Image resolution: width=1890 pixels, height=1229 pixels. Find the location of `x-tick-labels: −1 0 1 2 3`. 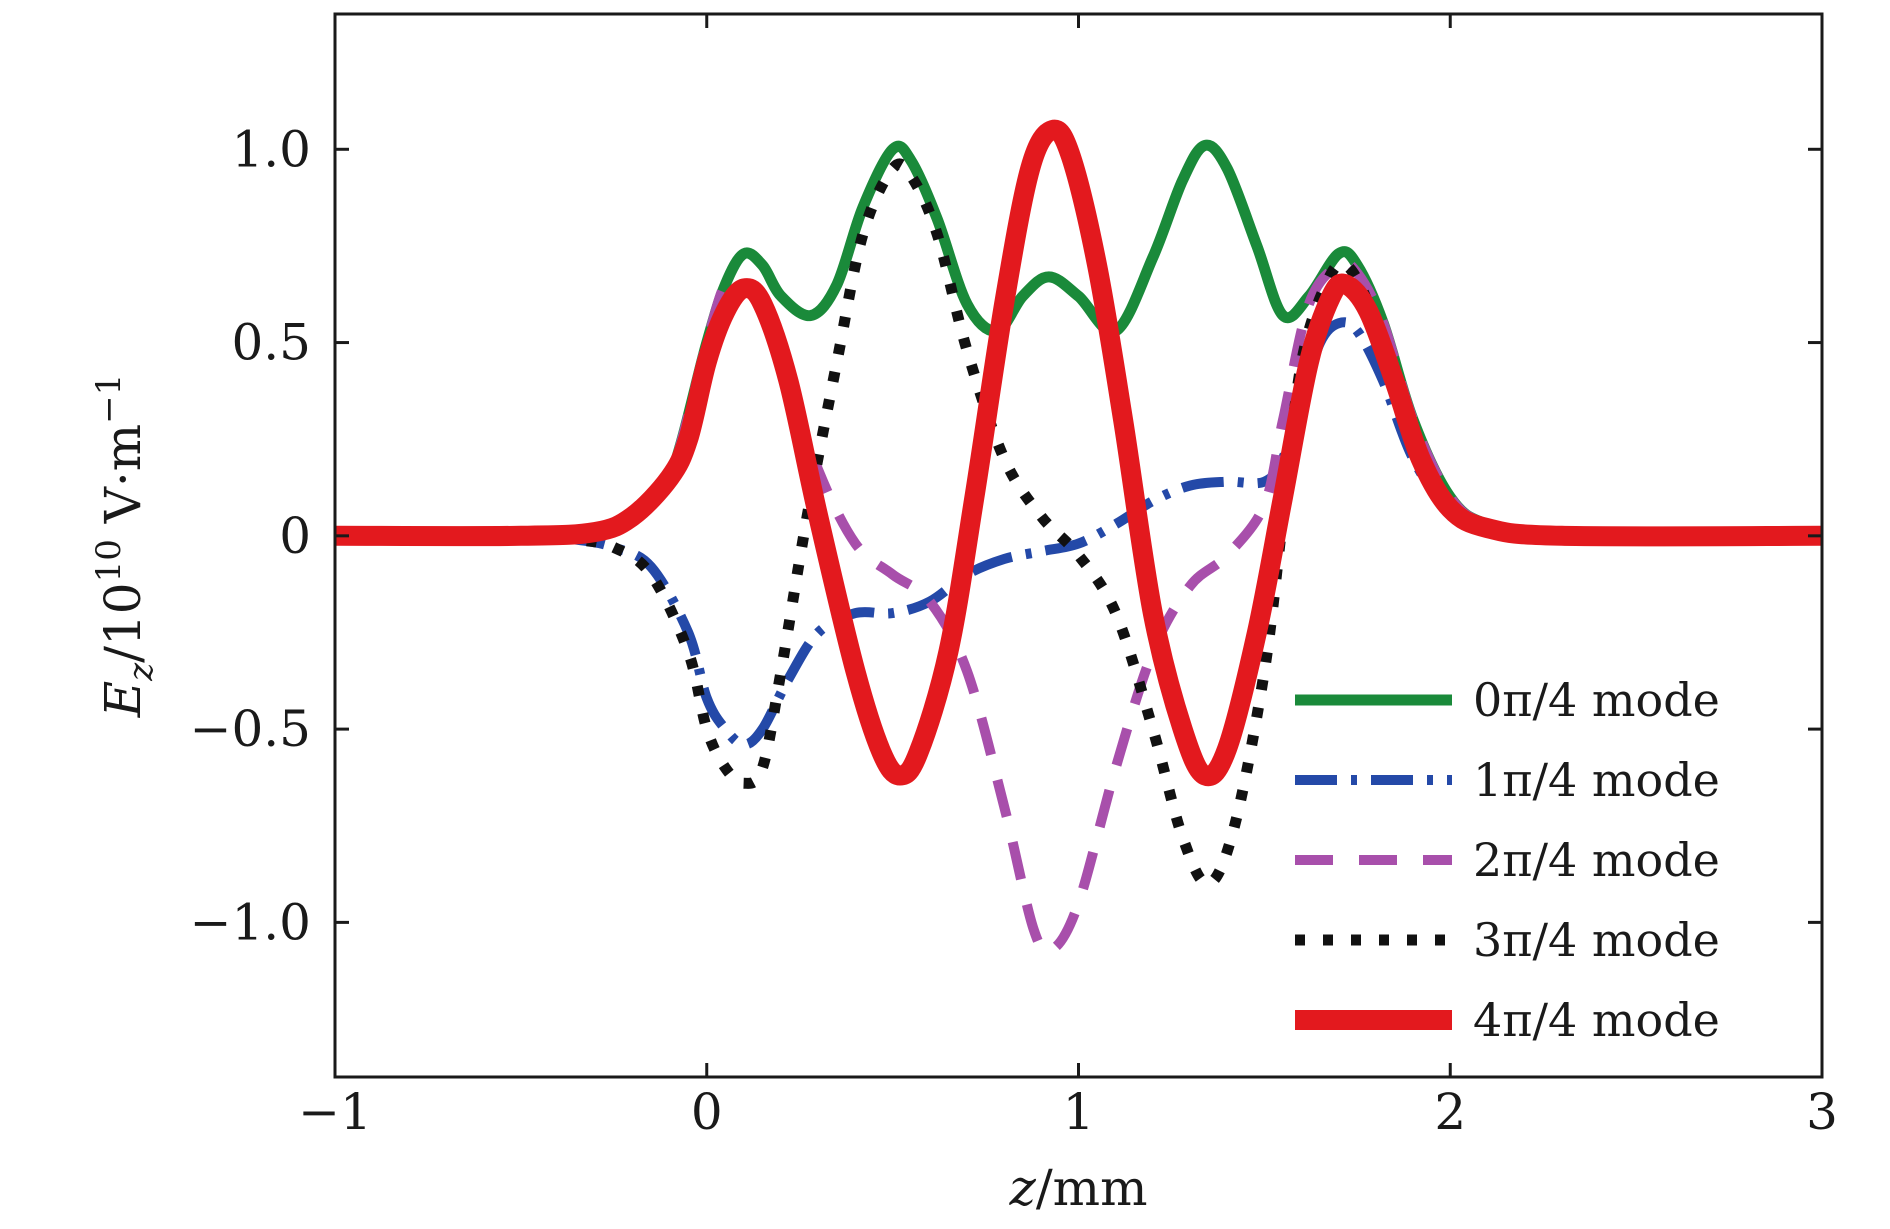

x-tick-labels: −1 0 1 2 3 is located at coordinates (1068, 1112).